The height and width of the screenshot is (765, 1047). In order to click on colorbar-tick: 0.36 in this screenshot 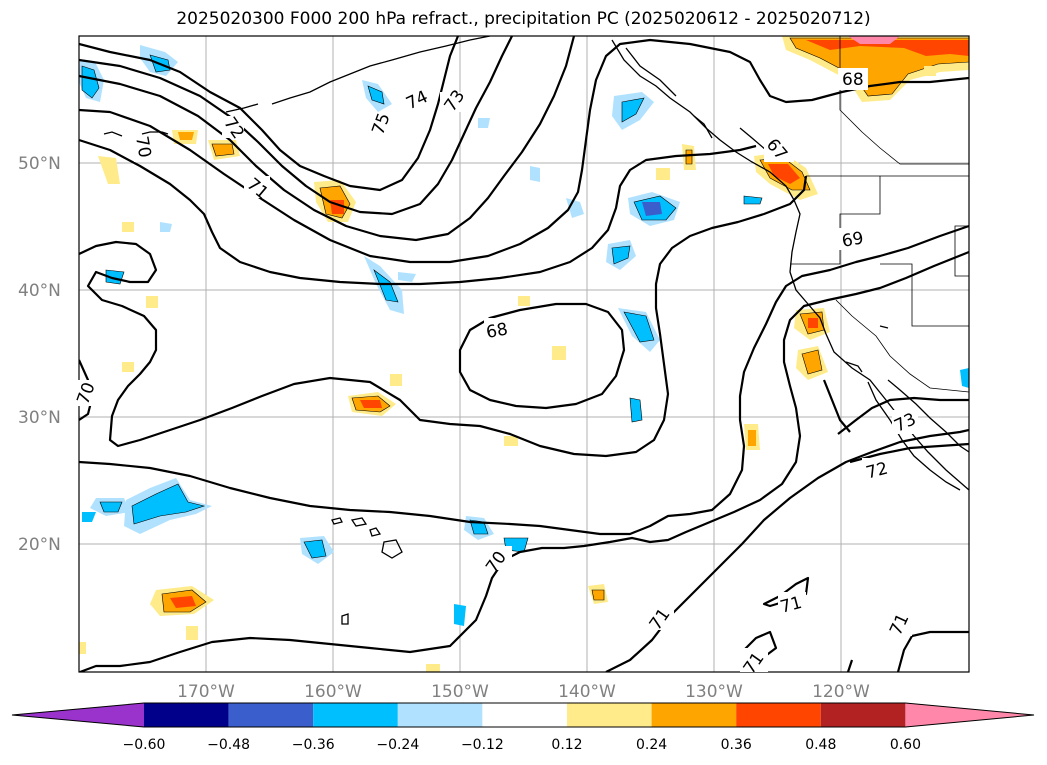, I will do `click(736, 745)`.